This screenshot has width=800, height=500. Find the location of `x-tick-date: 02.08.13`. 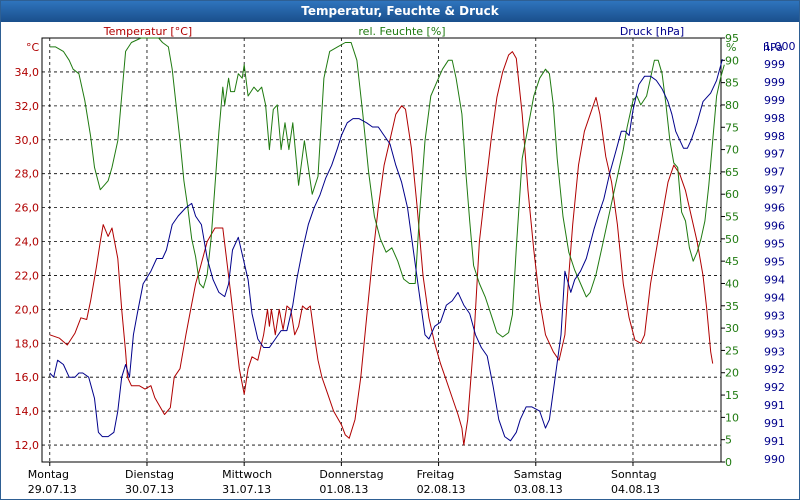

x-tick-date: 02.08.13 is located at coordinates (441, 489).